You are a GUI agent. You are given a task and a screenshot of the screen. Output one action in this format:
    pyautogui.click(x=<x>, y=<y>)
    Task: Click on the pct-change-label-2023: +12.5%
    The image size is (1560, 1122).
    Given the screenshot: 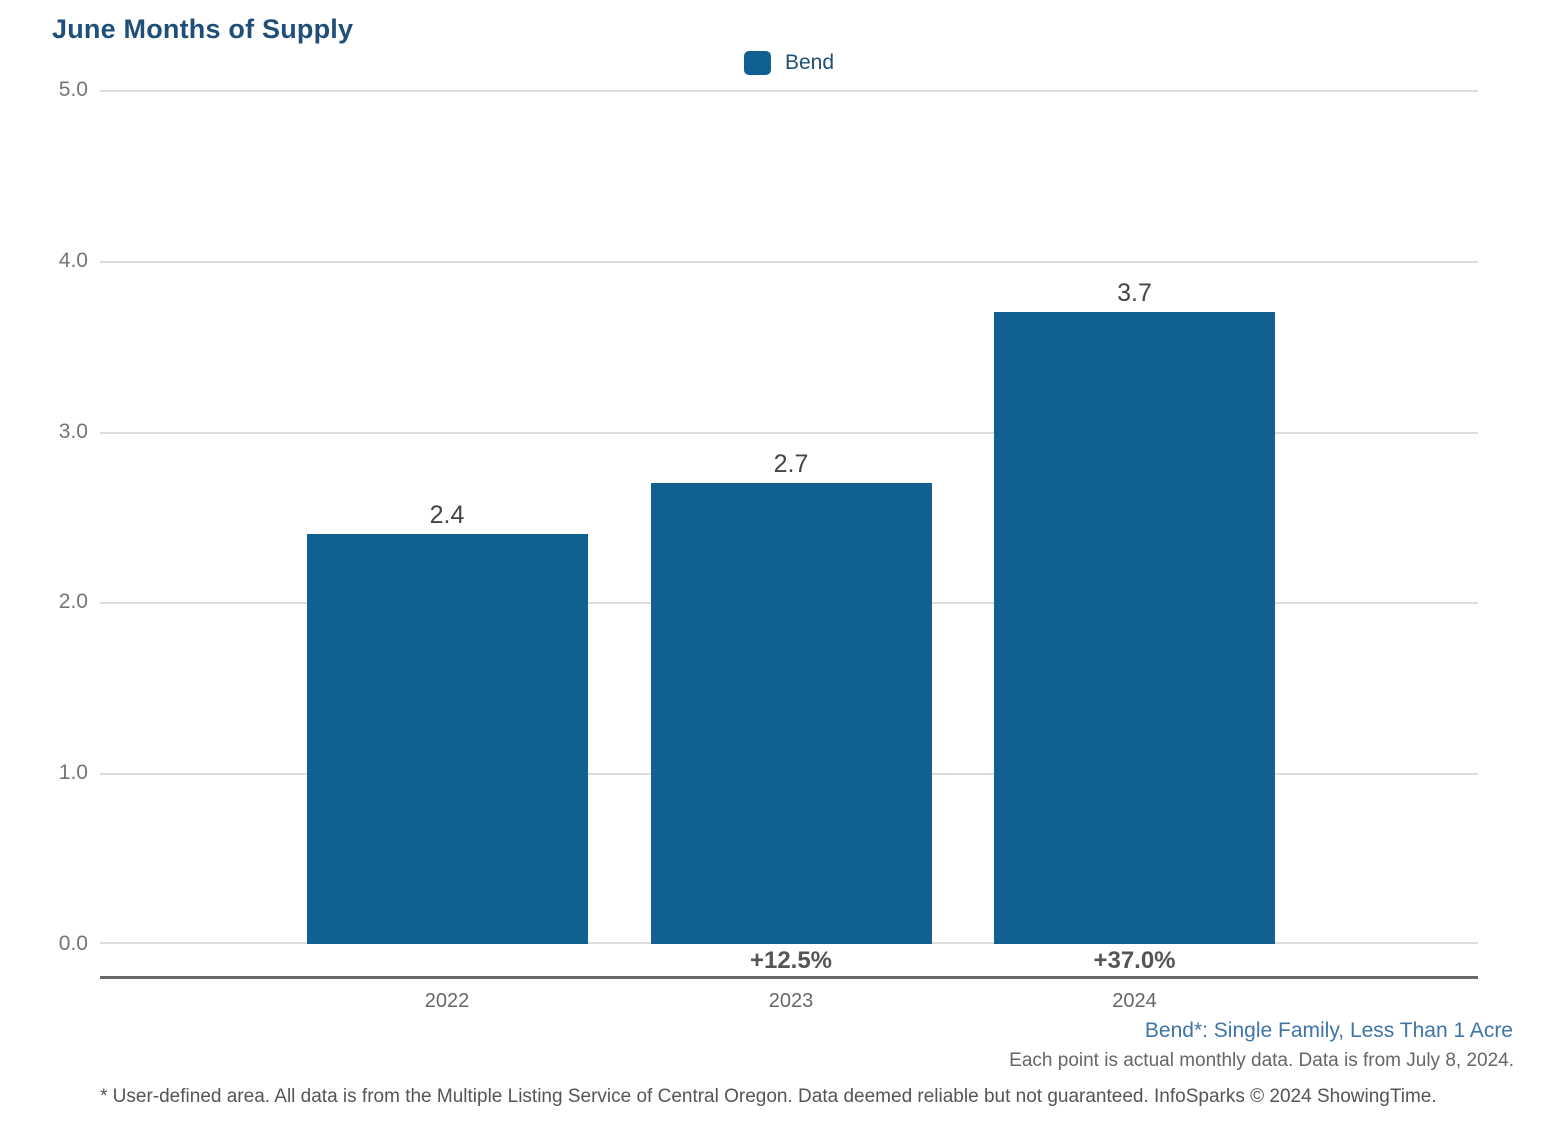 What is the action you would take?
    pyautogui.click(x=791, y=960)
    